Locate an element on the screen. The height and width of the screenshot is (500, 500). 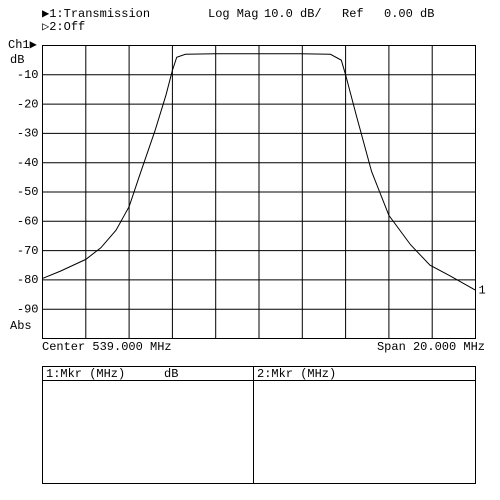
trace2-label: ▷2:Off is located at coordinates (63, 27).